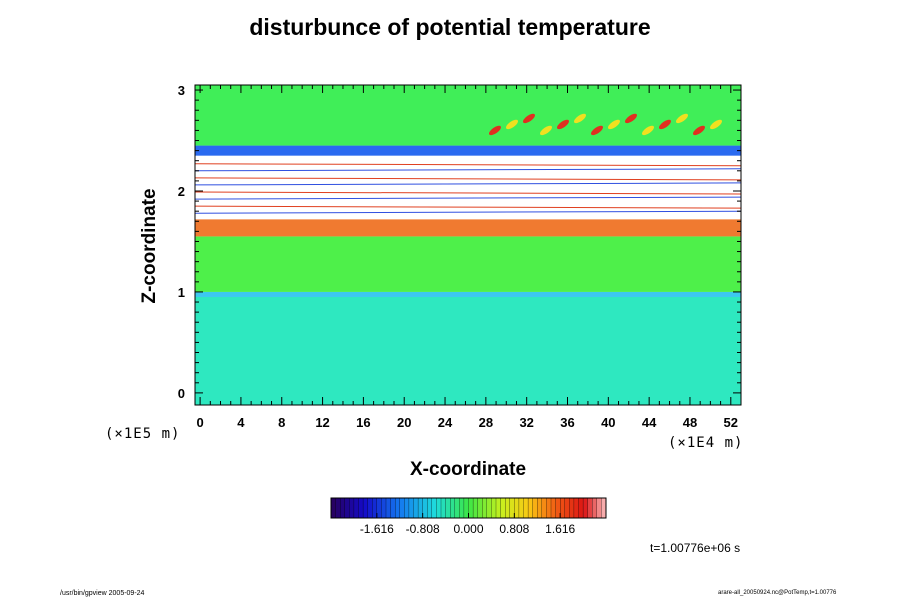  What do you see at coordinates (567, 422) in the screenshot?
I see `x-tick-label: 36` at bounding box center [567, 422].